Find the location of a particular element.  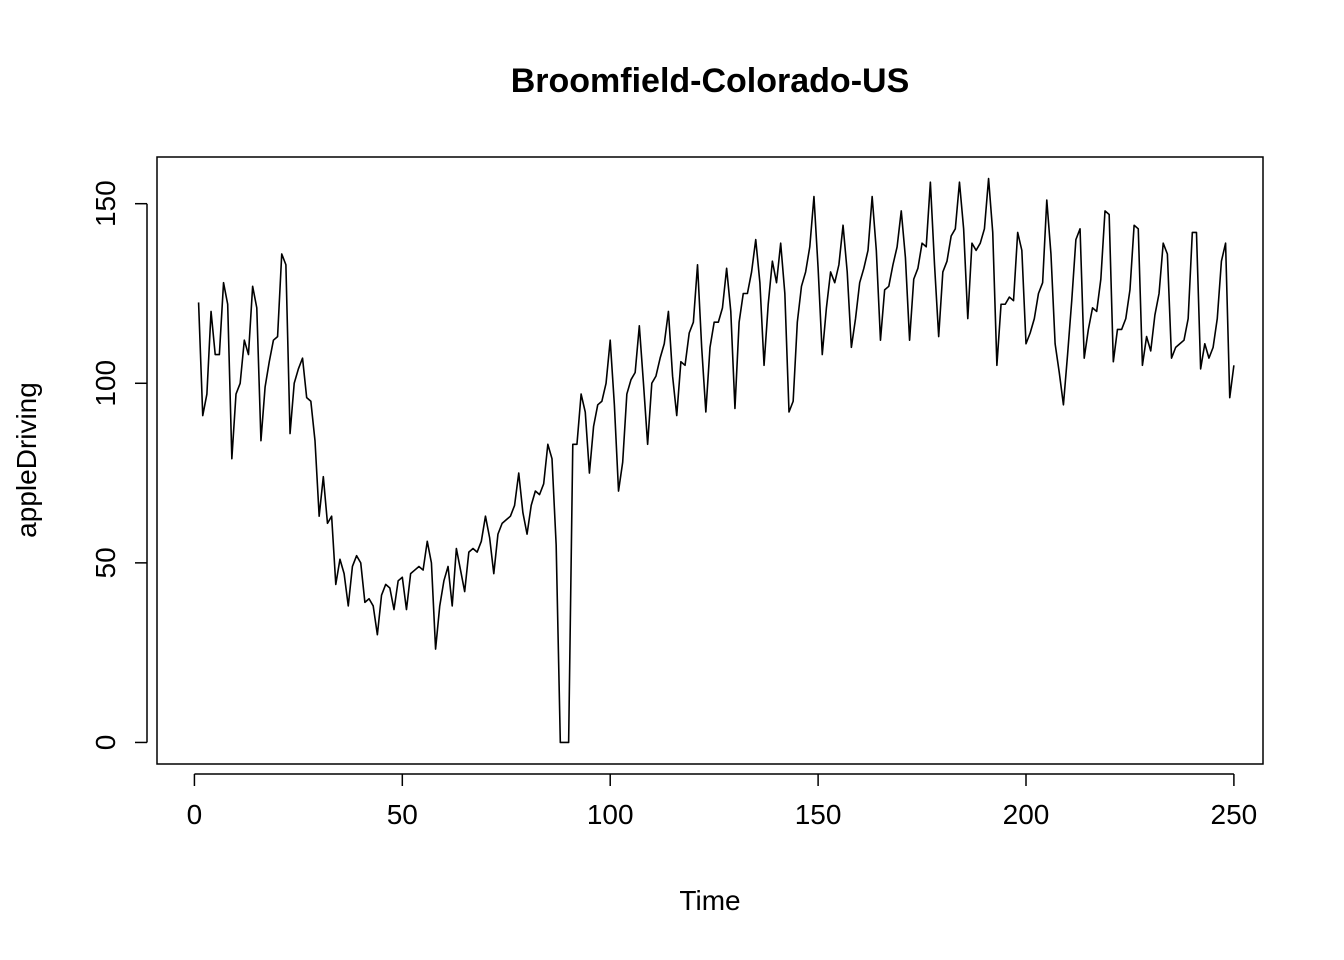

x-tick-label: 50 is located at coordinates (402, 814).